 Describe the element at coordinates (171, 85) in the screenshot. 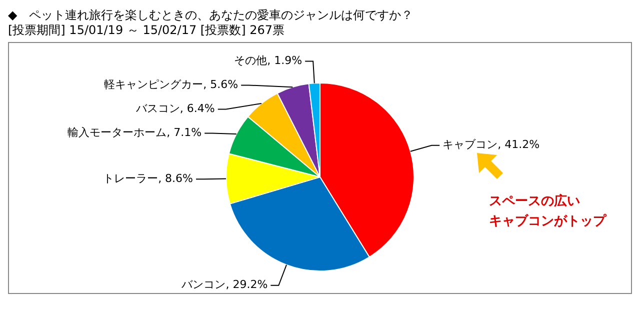

I see `slice-label: 軽キャンピングカー, 5.6%` at that location.